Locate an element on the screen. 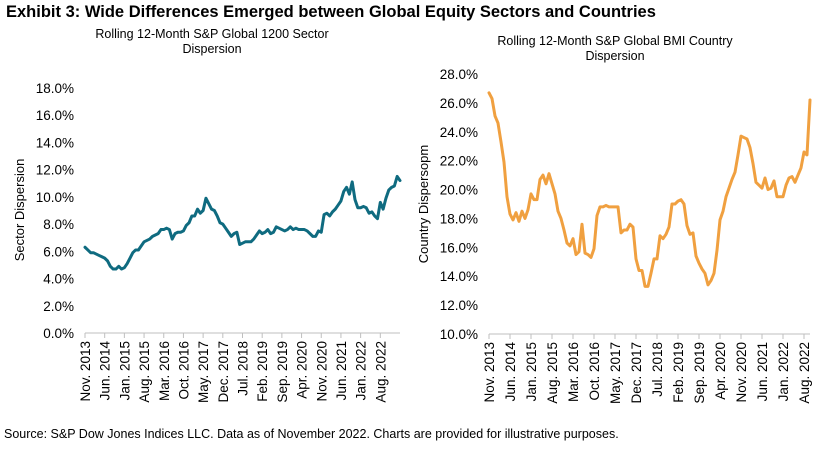  y-tick-label: 20.0% is located at coordinates (459, 190).